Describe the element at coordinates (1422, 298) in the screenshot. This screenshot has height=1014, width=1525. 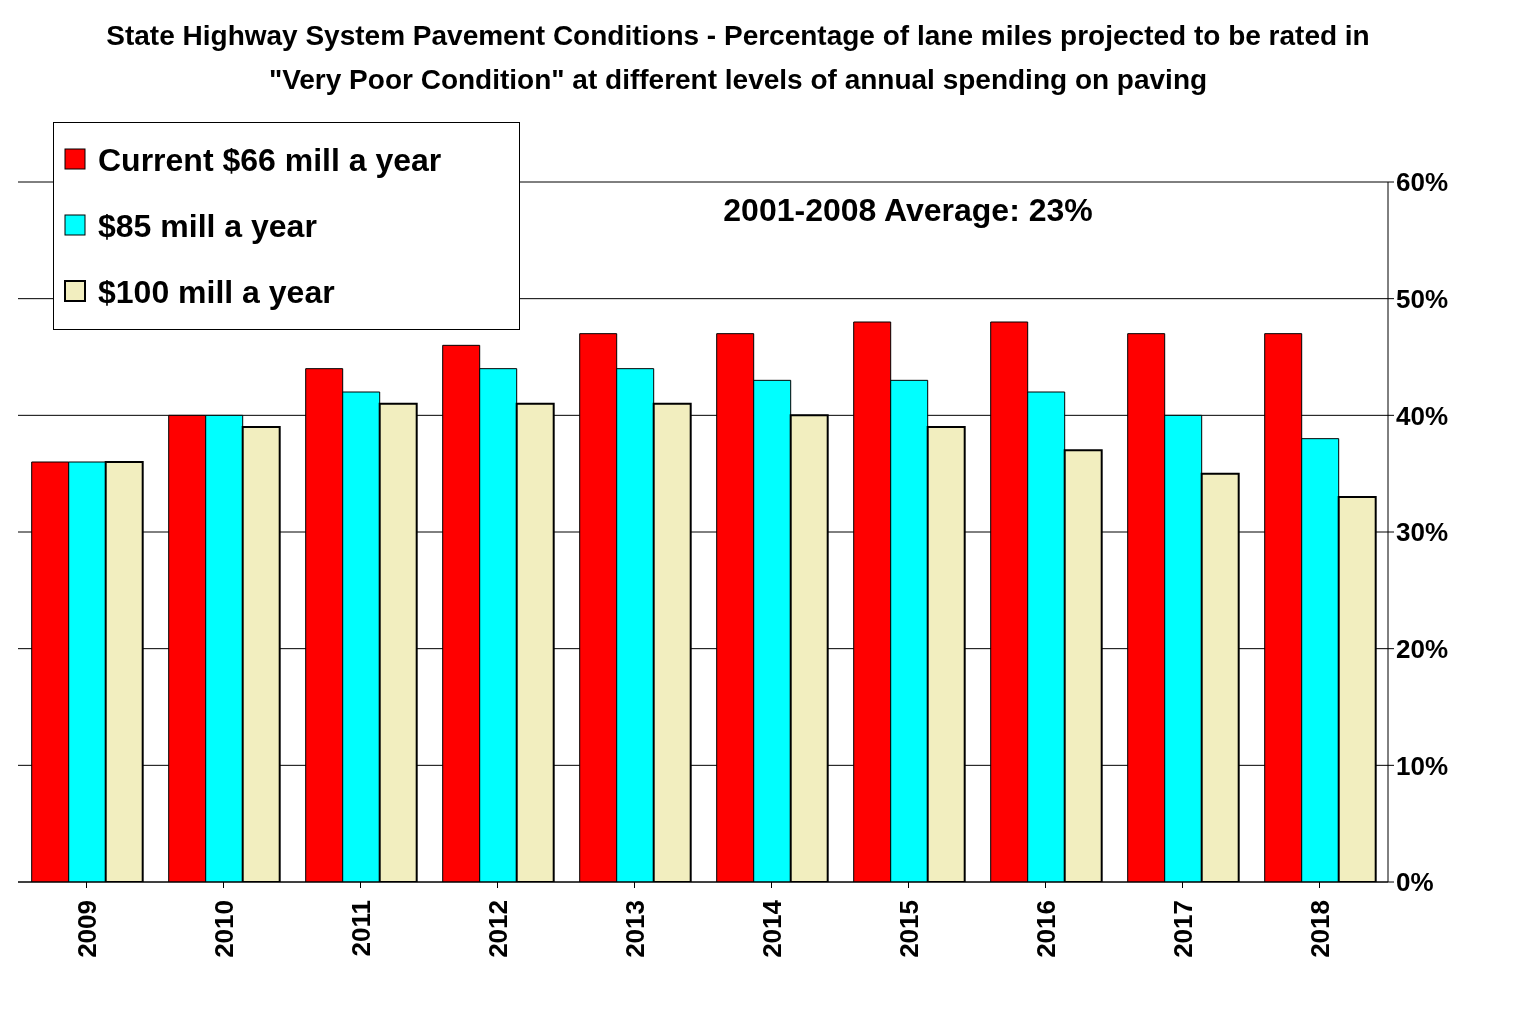
I see `y-tick-label: 50%` at that location.